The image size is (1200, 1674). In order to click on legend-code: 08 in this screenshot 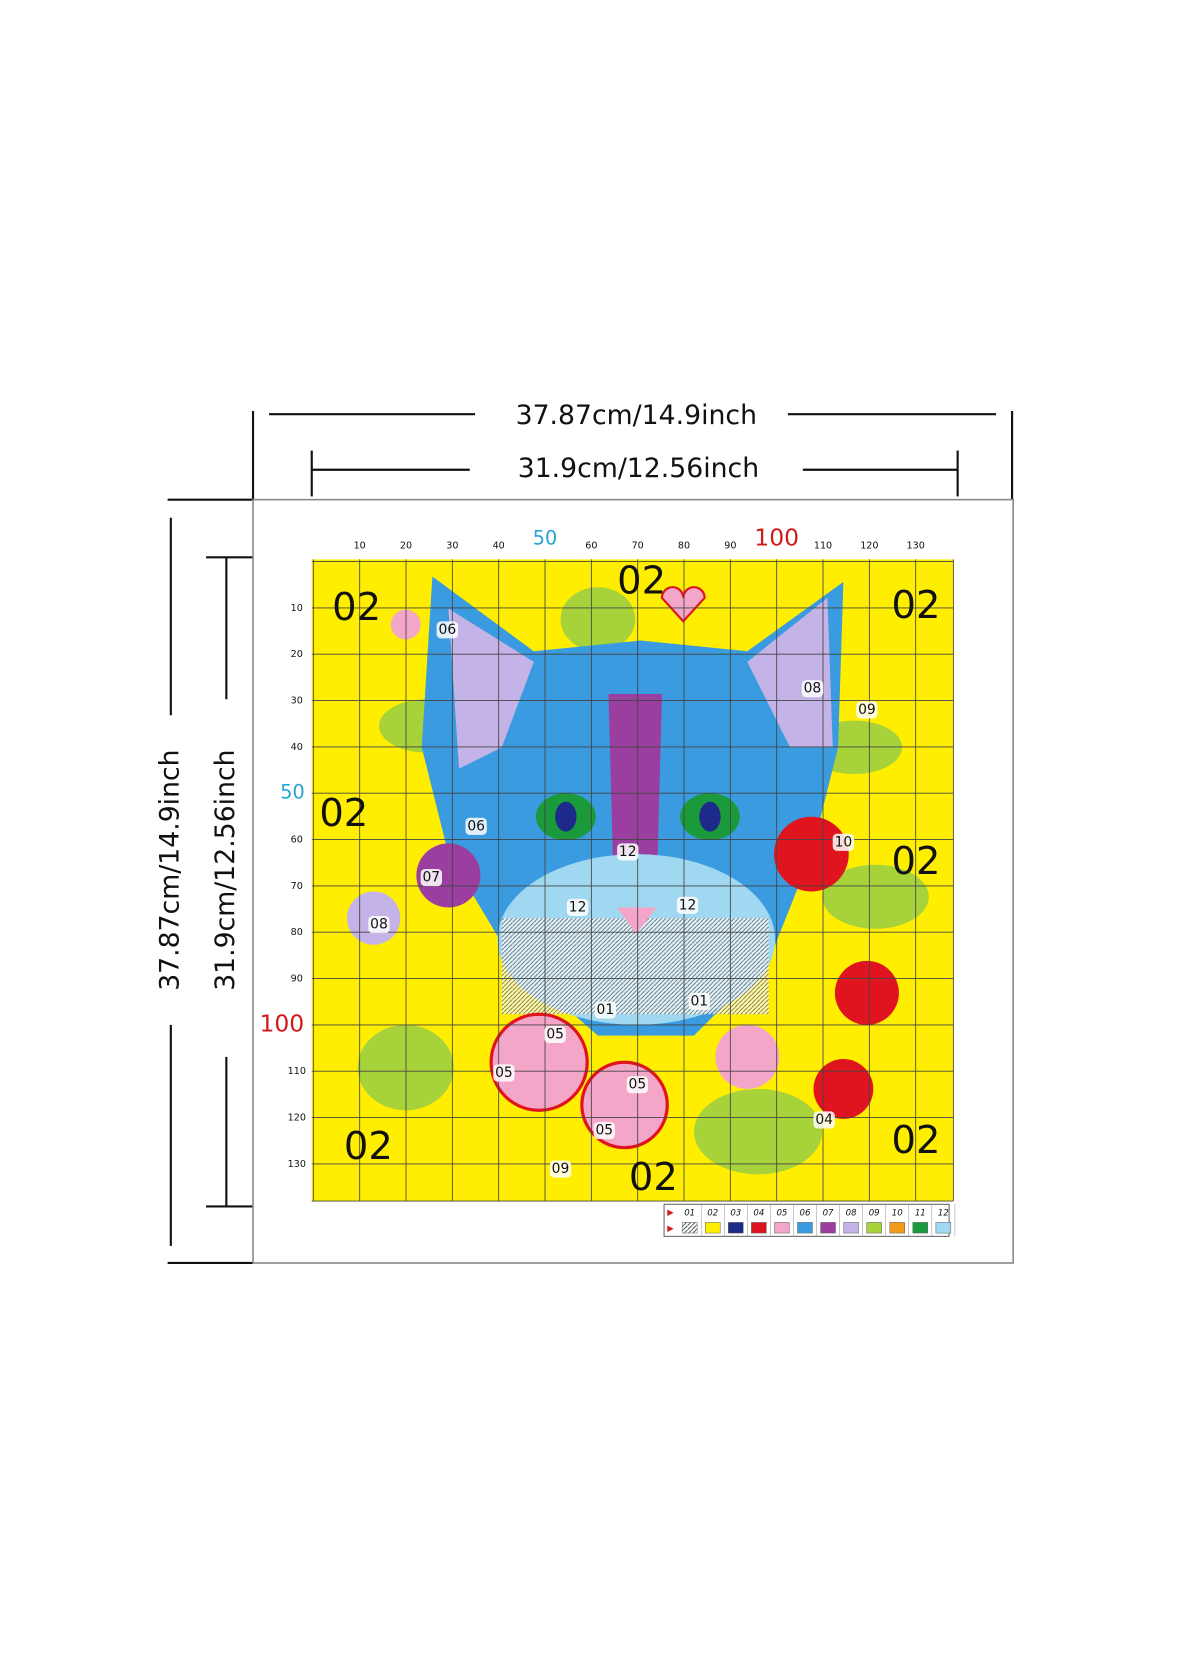, I will do `click(851, 1213)`.